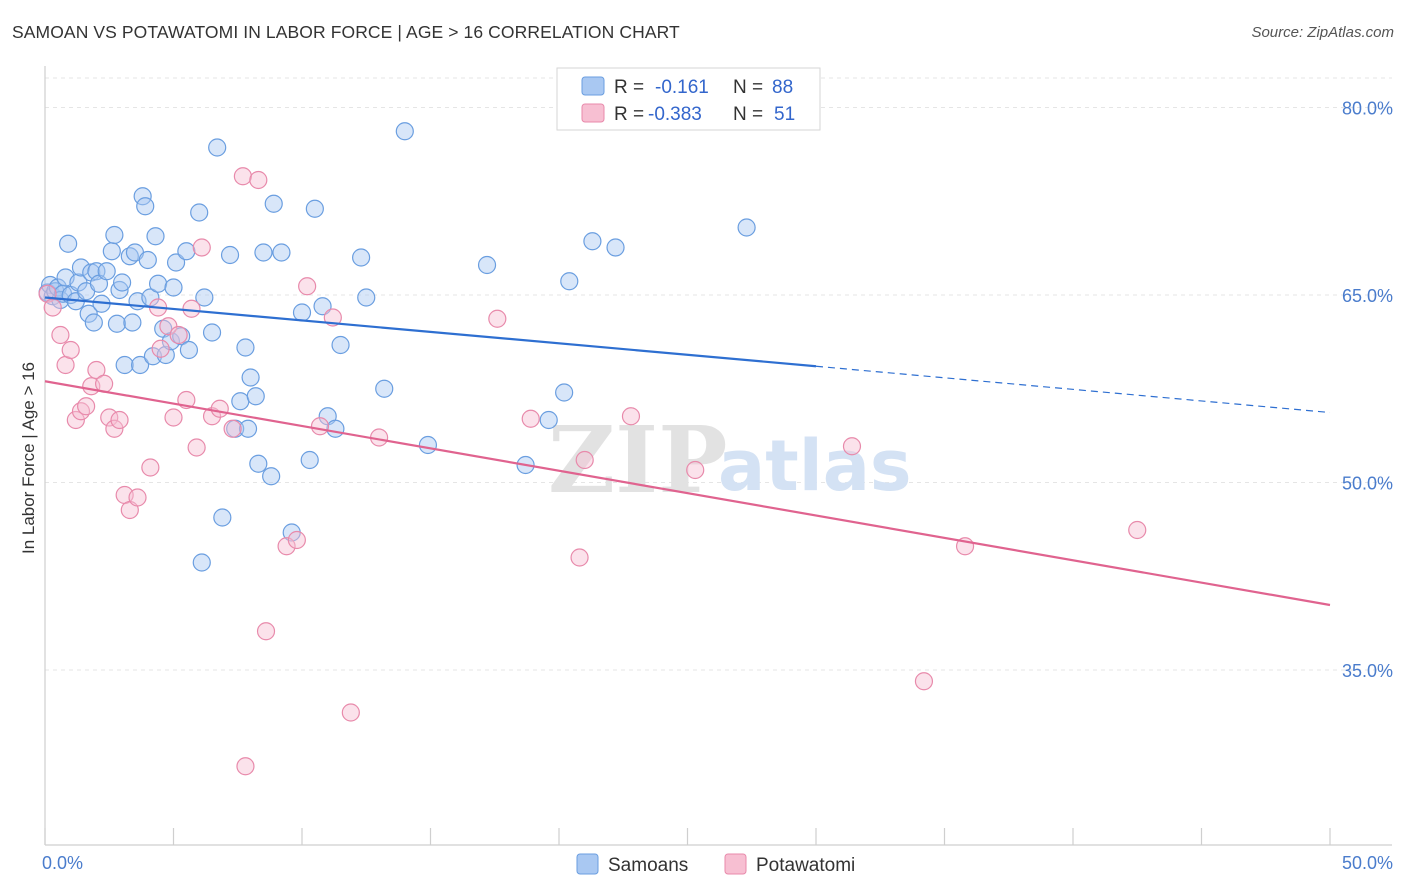 This screenshot has height=892, width=1406. I want to click on legend-n-label-potawatomi: N =, so click(748, 114).